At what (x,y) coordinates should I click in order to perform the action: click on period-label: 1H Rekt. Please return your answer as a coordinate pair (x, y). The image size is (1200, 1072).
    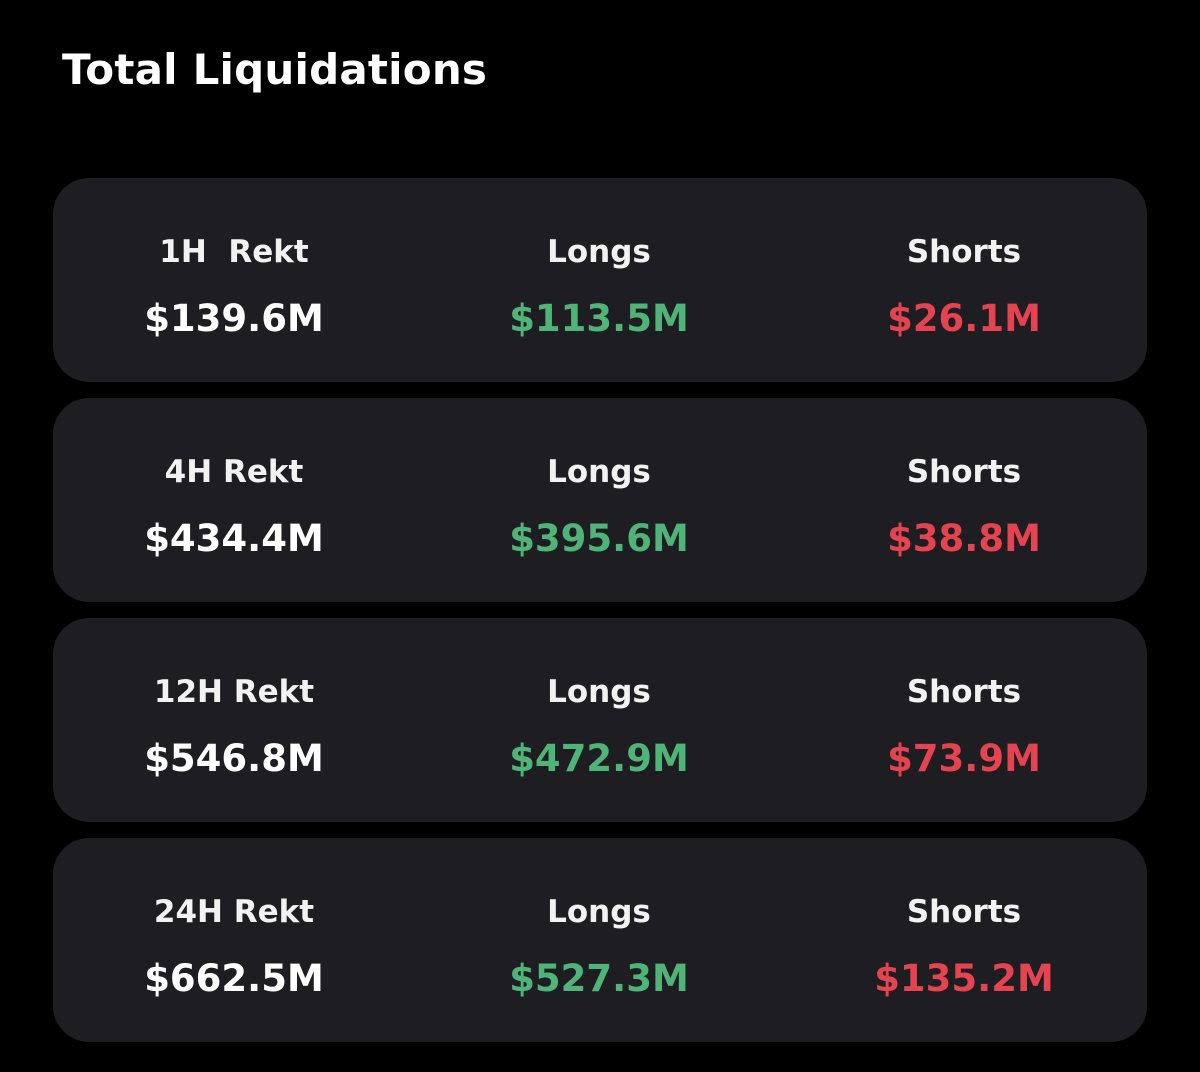
    Looking at the image, I should click on (234, 252).